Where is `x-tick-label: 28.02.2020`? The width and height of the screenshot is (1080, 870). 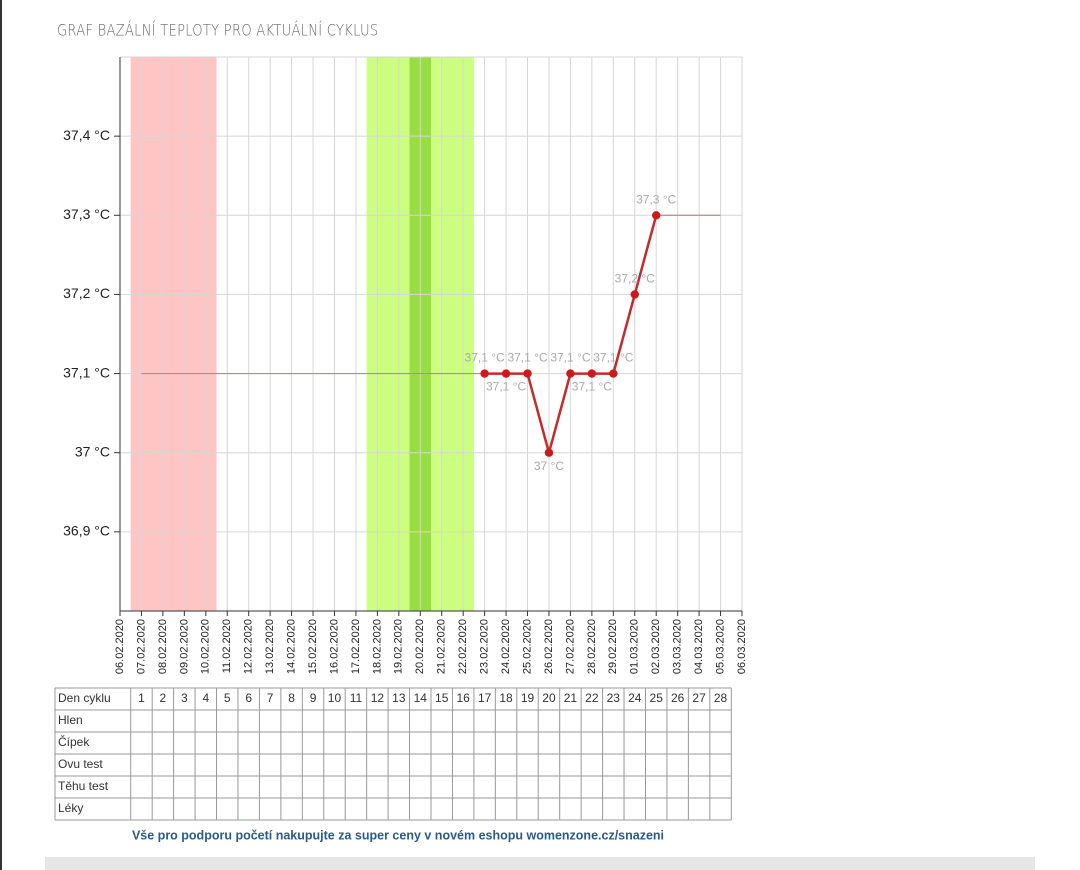
x-tick-label: 28.02.2020 is located at coordinates (592, 646).